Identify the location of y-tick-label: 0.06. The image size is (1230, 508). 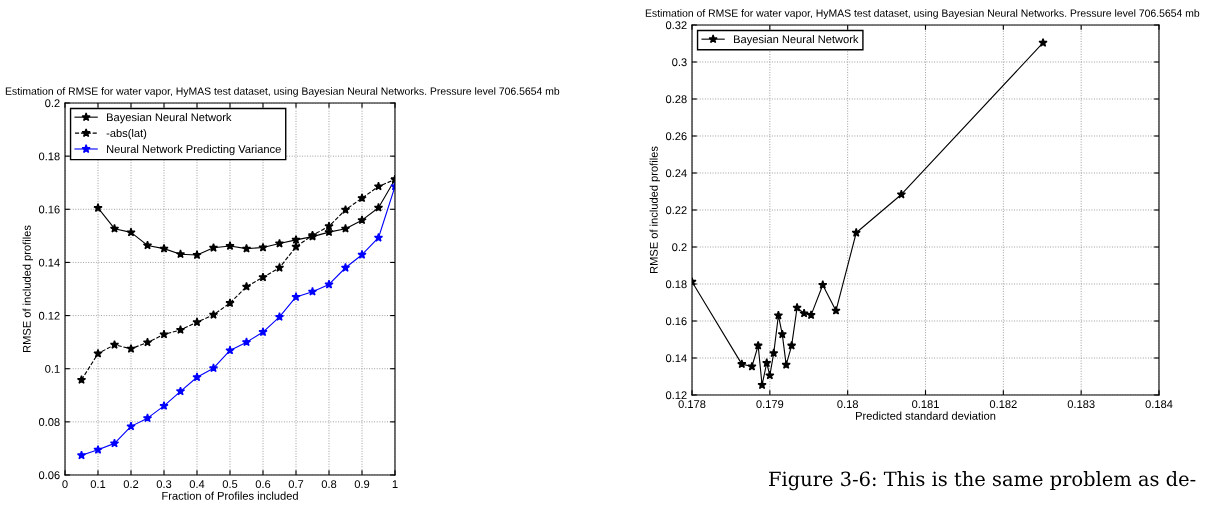
(49, 475).